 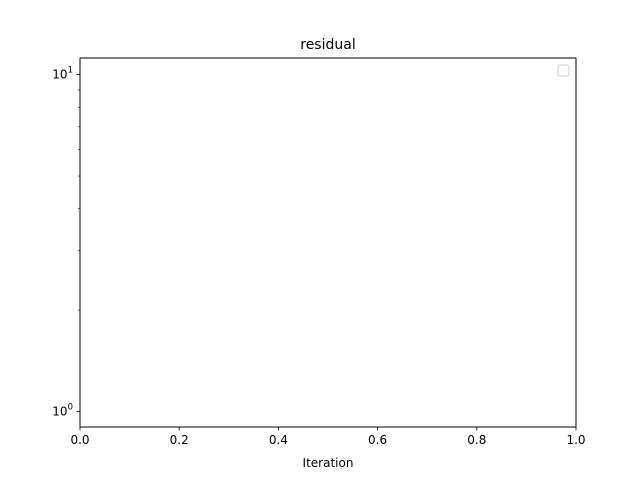 What do you see at coordinates (476, 440) in the screenshot?
I see `x-tick-label: 0.8` at bounding box center [476, 440].